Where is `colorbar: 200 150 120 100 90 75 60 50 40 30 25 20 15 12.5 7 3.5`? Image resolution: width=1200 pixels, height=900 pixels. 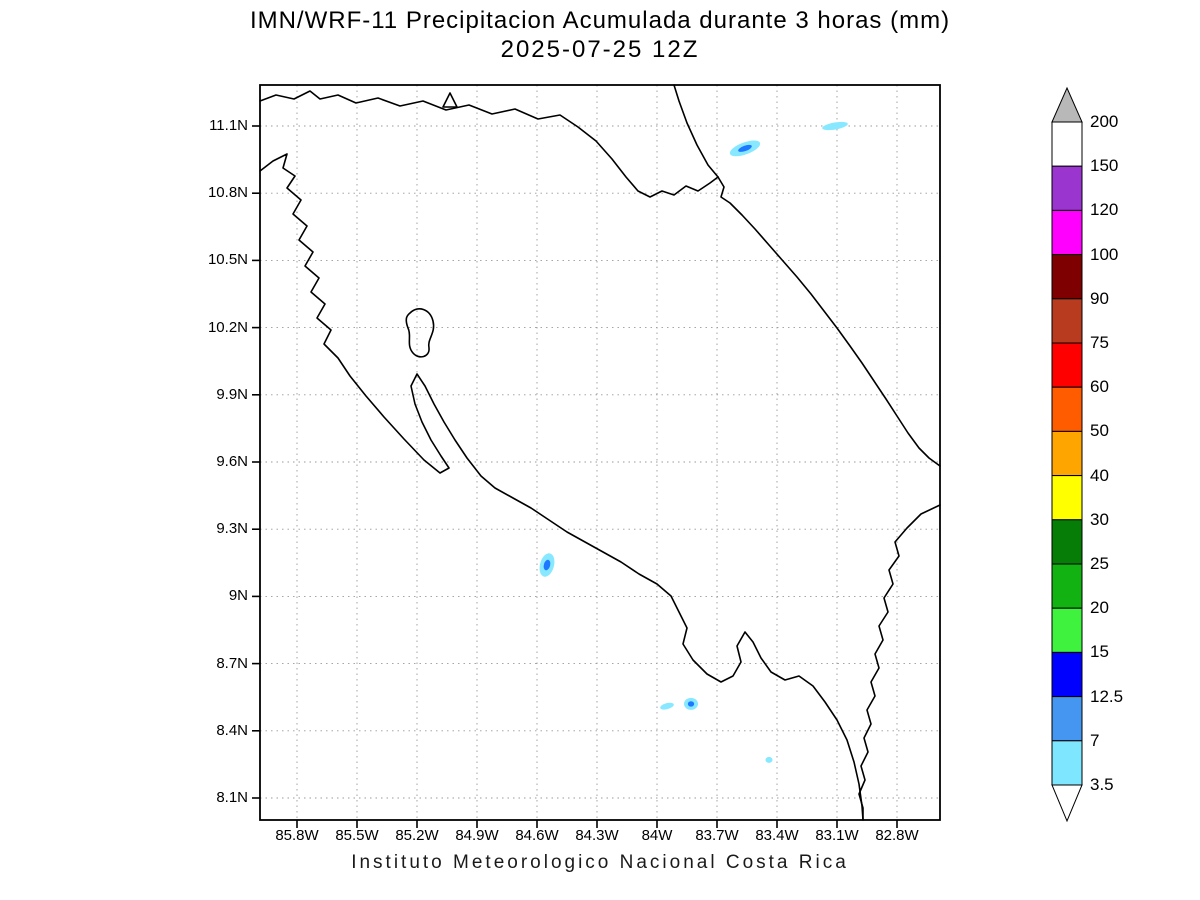
colorbar: 200 150 120 100 90 75 60 50 40 30 25 20 15 12.5 7 3.5 is located at coordinates (1116, 459).